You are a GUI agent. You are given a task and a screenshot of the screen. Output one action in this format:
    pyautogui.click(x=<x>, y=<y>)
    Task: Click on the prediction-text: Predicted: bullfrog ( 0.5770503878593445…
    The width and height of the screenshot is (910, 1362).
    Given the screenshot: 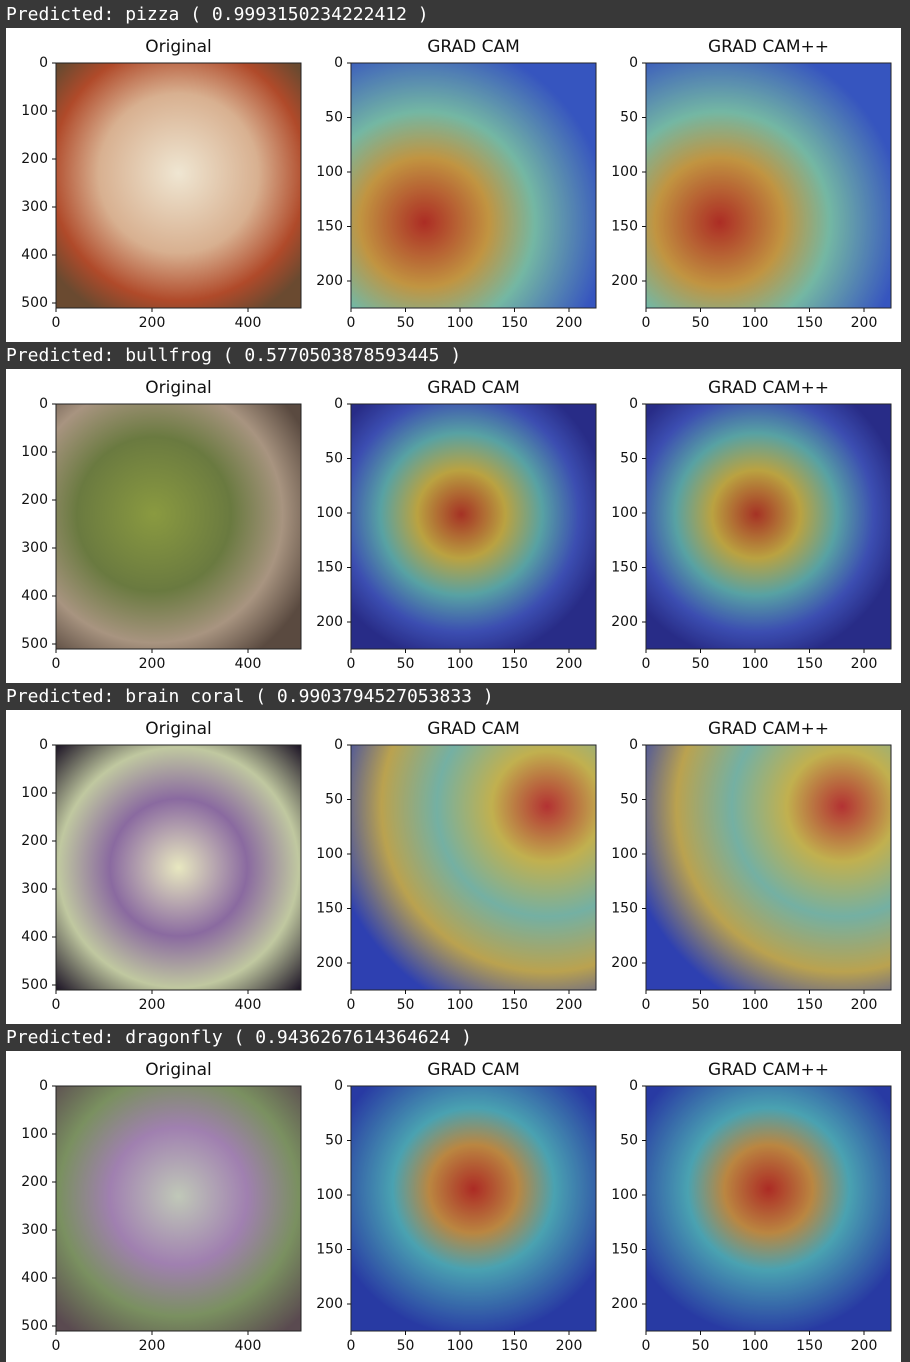 What is the action you would take?
    pyautogui.click(x=233, y=355)
    